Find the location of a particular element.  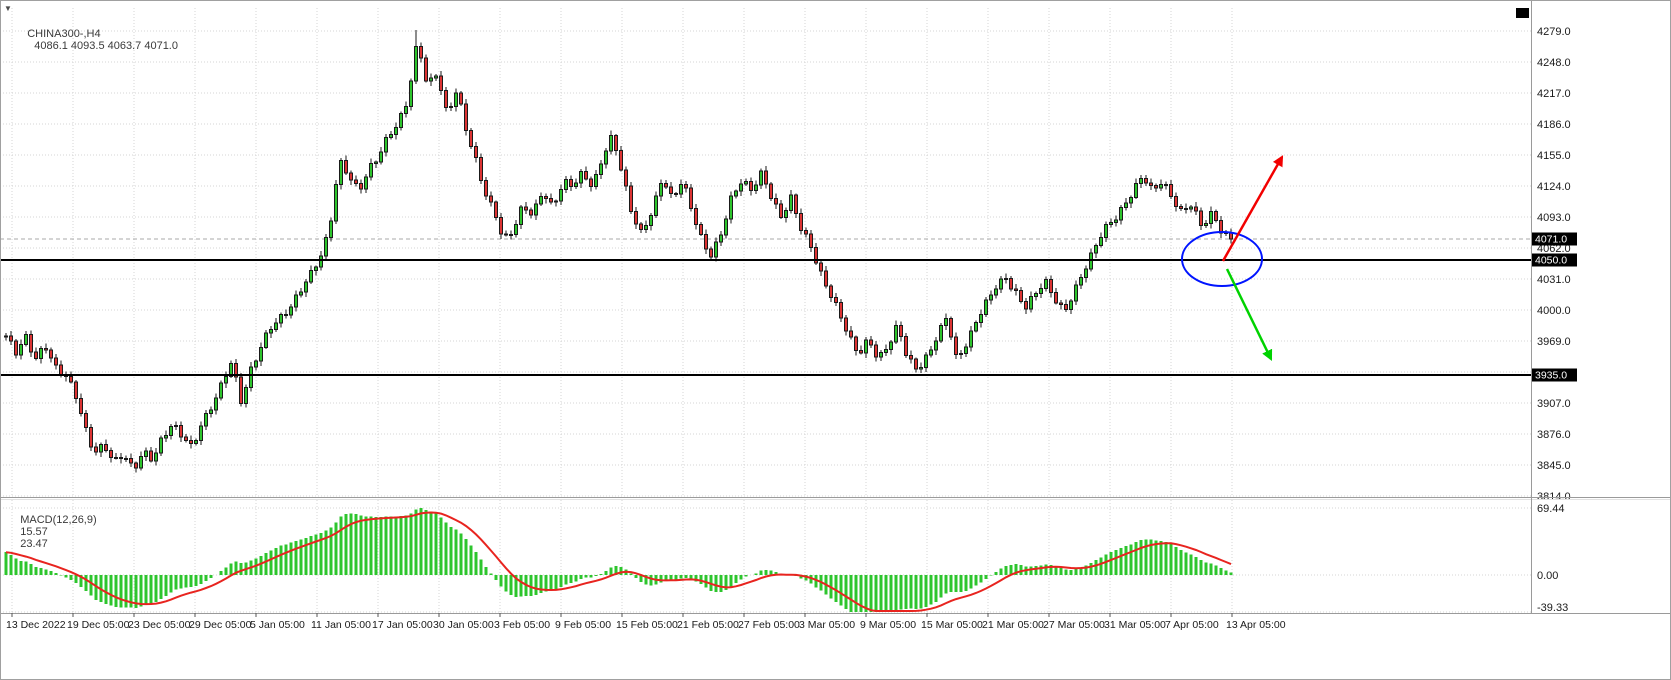

time-axis-label: 19 Dec 05:00 is located at coordinates (98, 625).